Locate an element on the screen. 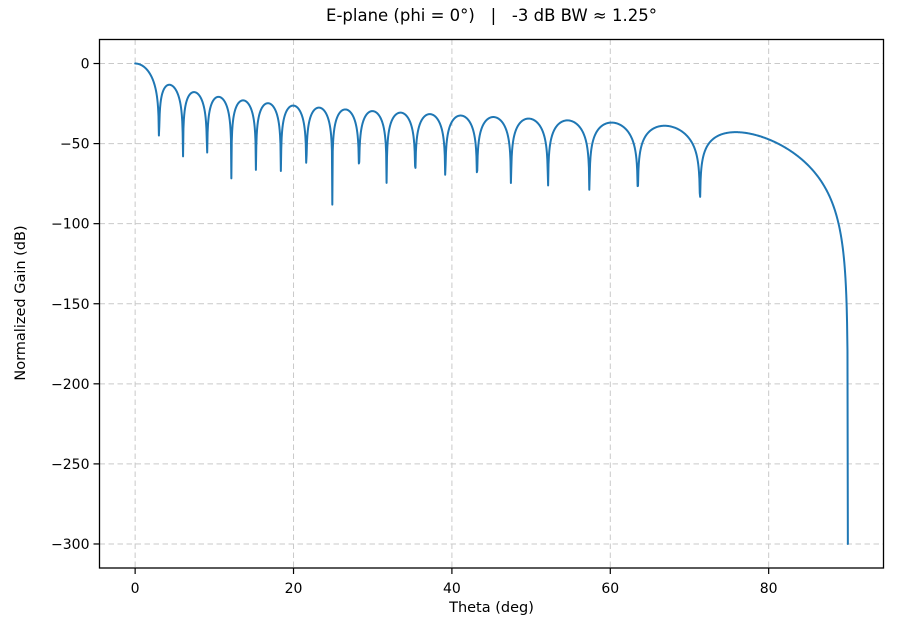  y-tick-label: −100 is located at coordinates (70, 225).